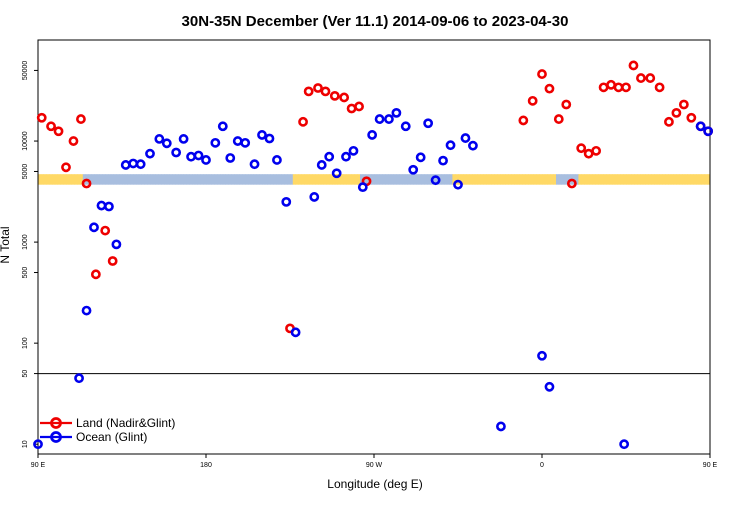 Image resolution: width=750 pixels, height=505 pixels. What do you see at coordinates (206, 465) in the screenshot?
I see `x-tick-label: 180` at bounding box center [206, 465].